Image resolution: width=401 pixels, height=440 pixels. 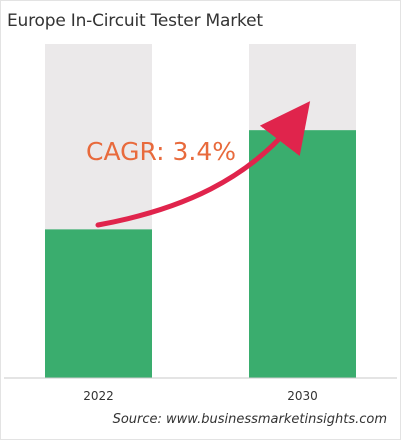 I want to click on chart-title: Europe In-Circuit Tester Market, so click(x=135, y=21).